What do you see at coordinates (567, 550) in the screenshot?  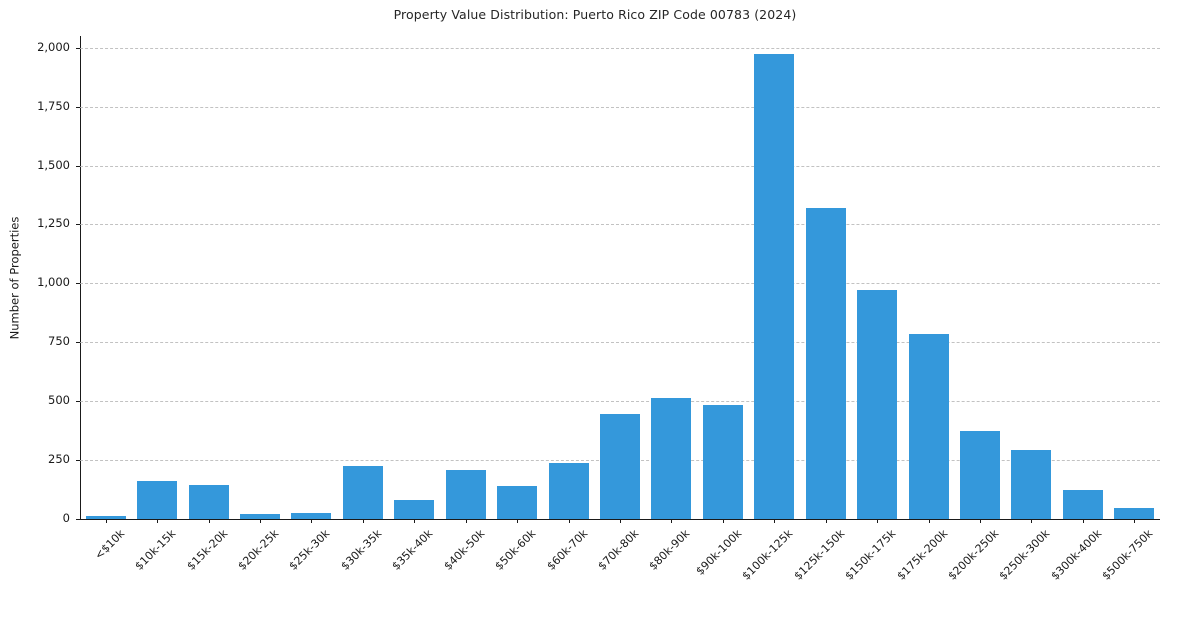 I see `x-tick-label: $60k-70k` at bounding box center [567, 550].